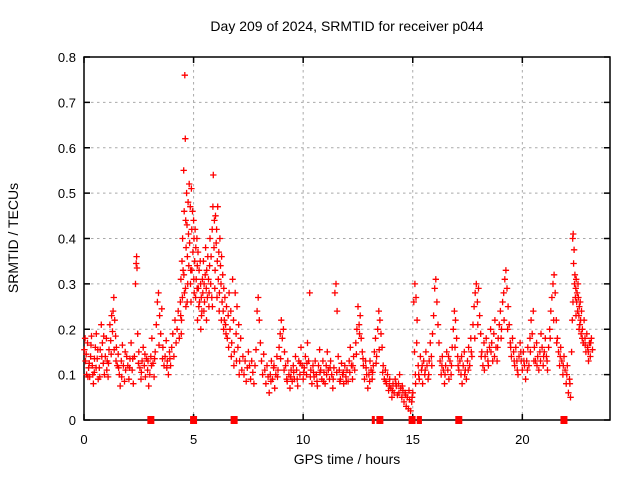 The height and width of the screenshot is (485, 640). What do you see at coordinates (303, 439) in the screenshot?
I see `x-tick-label: 10` at bounding box center [303, 439].